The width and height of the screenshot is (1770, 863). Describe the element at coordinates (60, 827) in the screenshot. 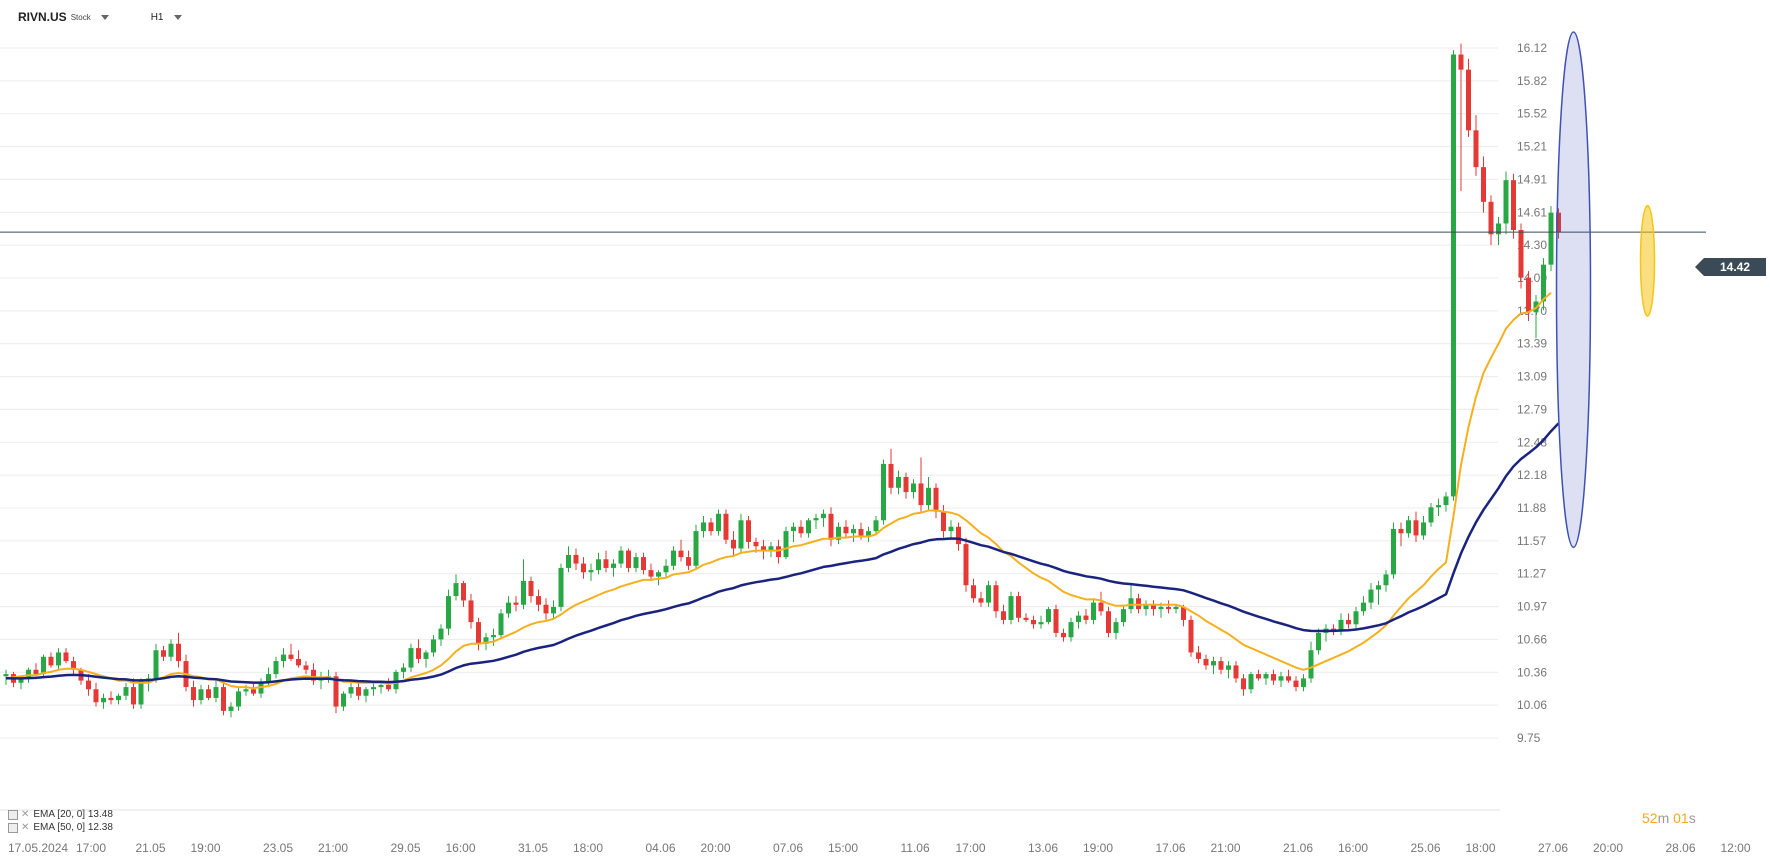

I see `legend-ema50: ✕ EMA [50, 0] 12.38` at that location.